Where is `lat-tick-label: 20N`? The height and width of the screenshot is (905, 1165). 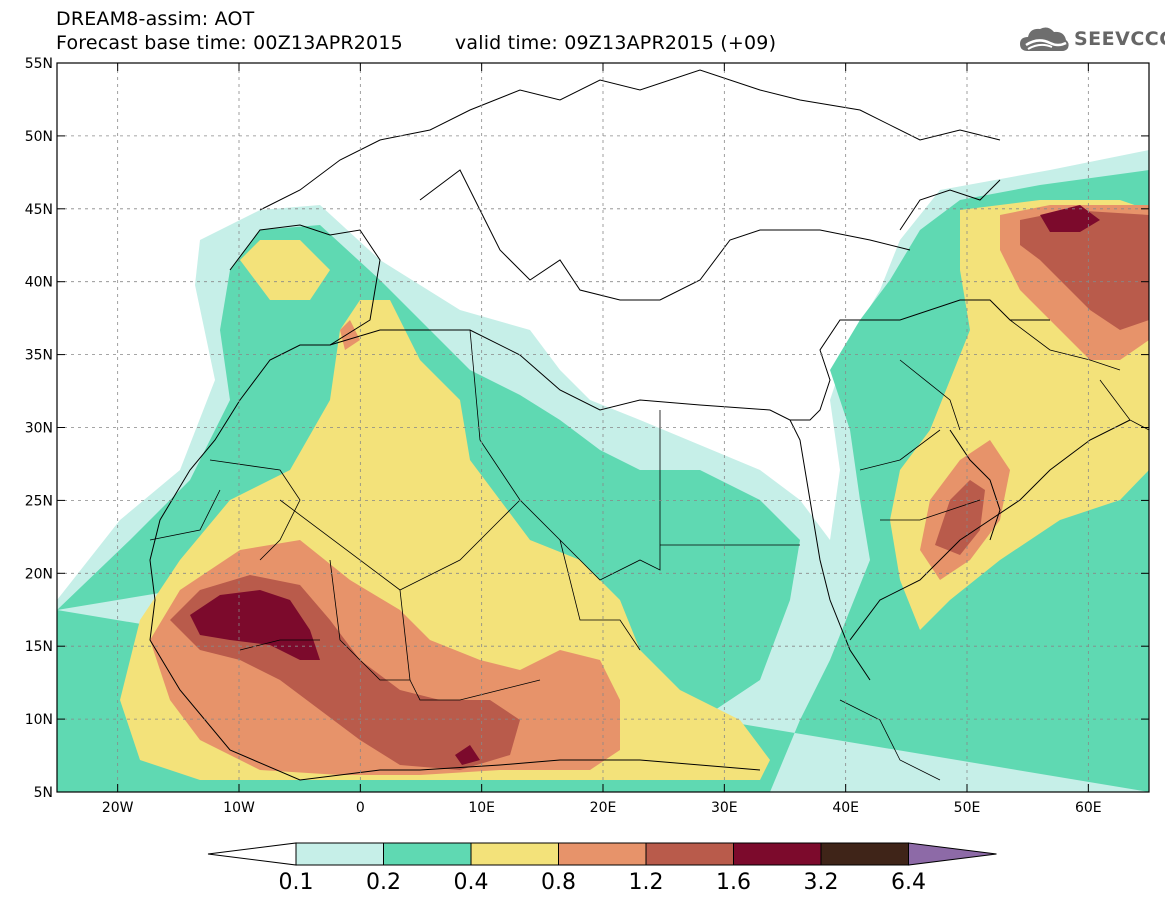
lat-tick-label: 20N is located at coordinates (39, 574).